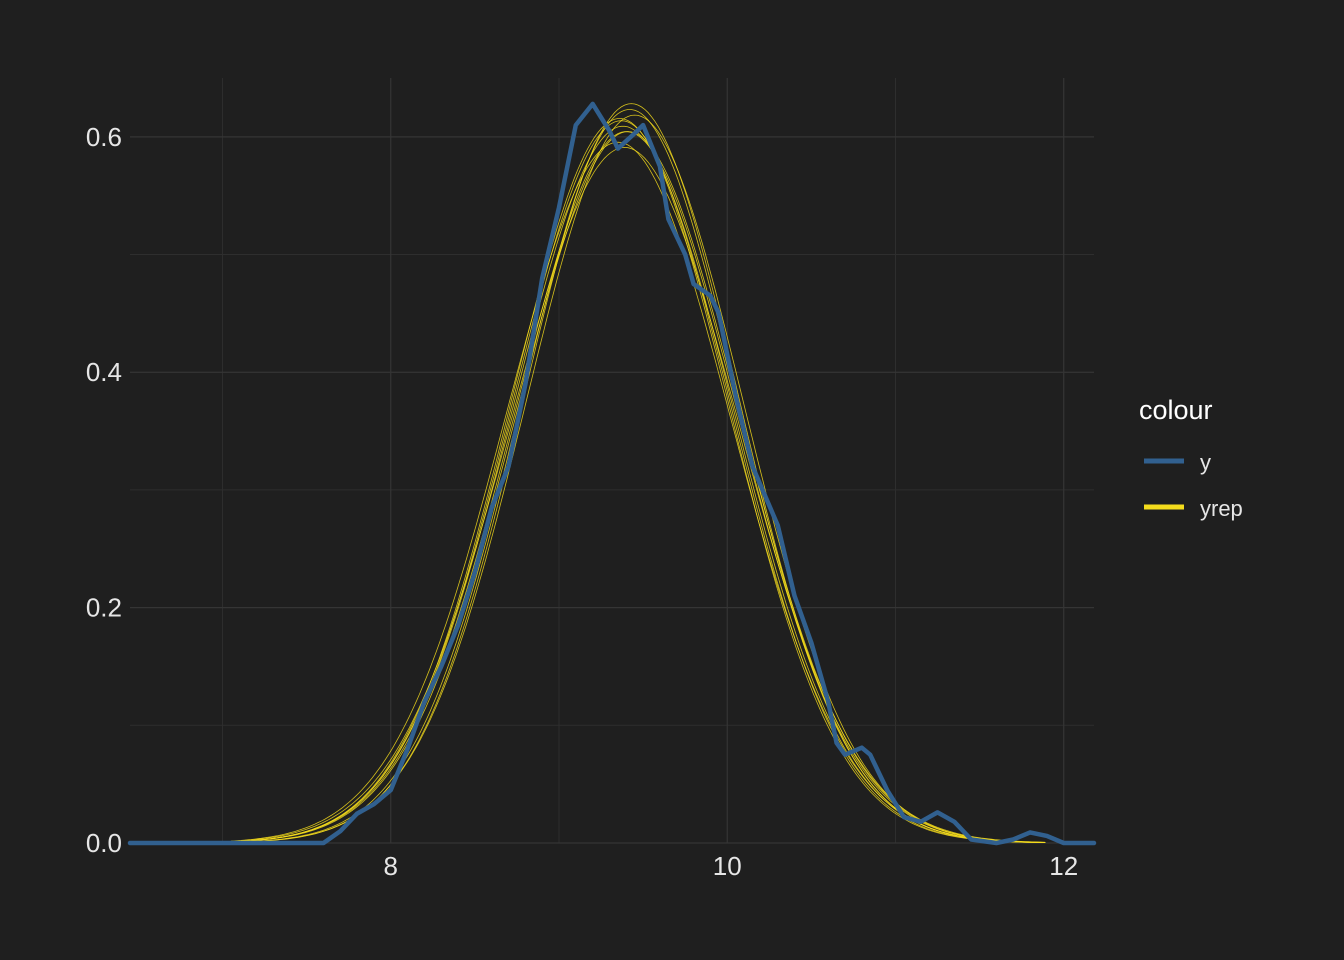 Image resolution: width=1344 pixels, height=960 pixels. Describe the element at coordinates (727, 866) in the screenshot. I see `x-tick-label: 10` at that location.